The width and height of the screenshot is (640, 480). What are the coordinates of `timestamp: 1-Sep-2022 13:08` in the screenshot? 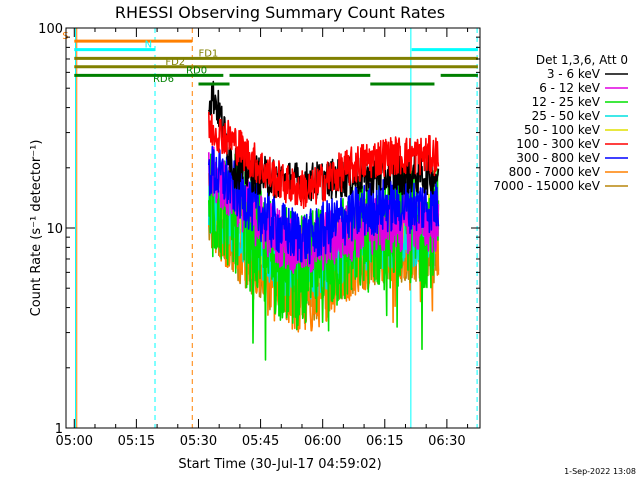 It's located at (600, 471).